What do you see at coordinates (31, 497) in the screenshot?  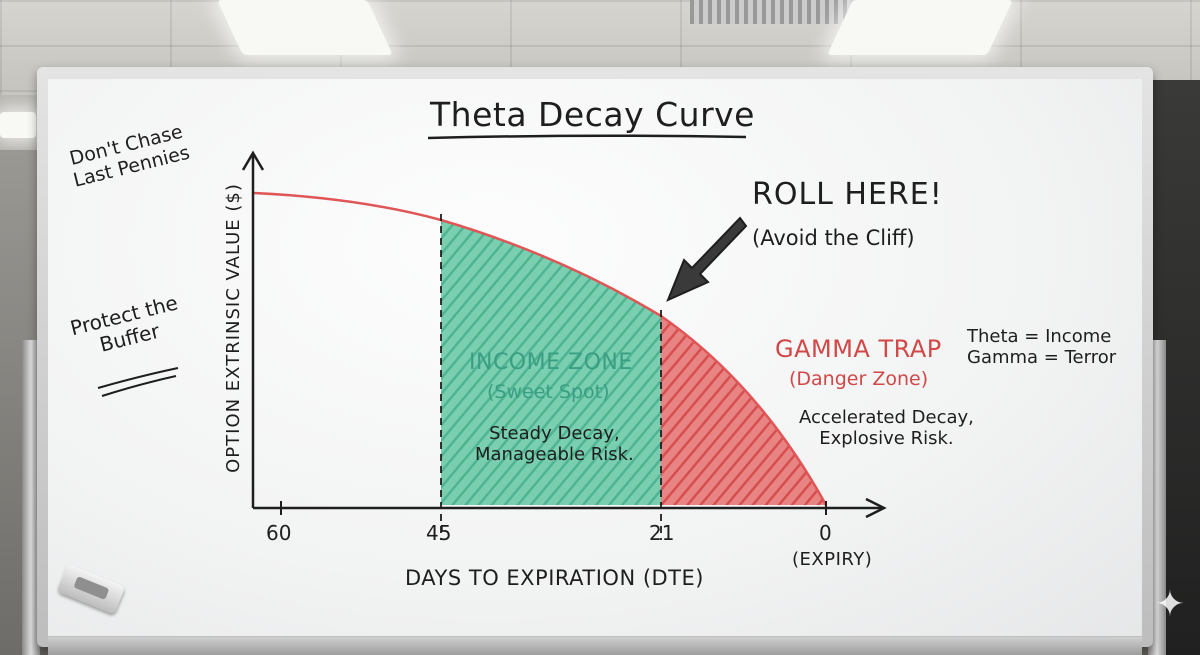 I see `whiteboard-stand-leg` at bounding box center [31, 497].